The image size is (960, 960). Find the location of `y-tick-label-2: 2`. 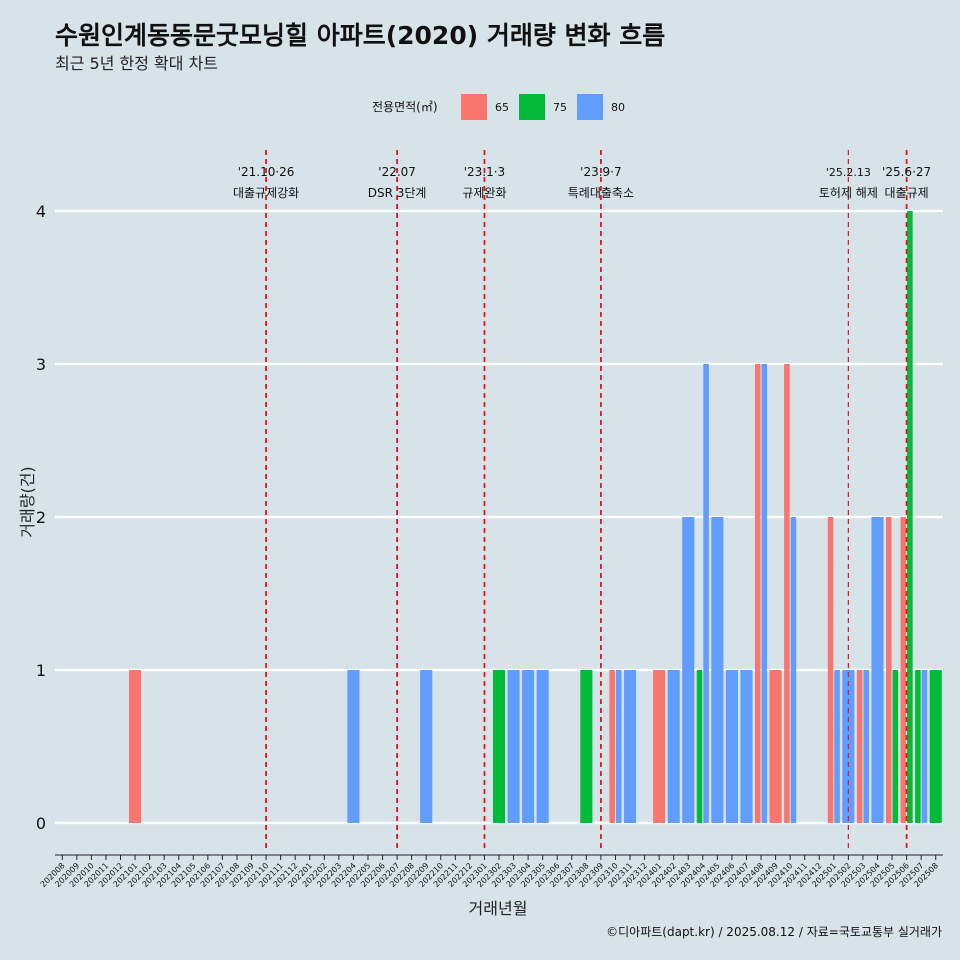

y-tick-label-2: 2 is located at coordinates (41, 517).